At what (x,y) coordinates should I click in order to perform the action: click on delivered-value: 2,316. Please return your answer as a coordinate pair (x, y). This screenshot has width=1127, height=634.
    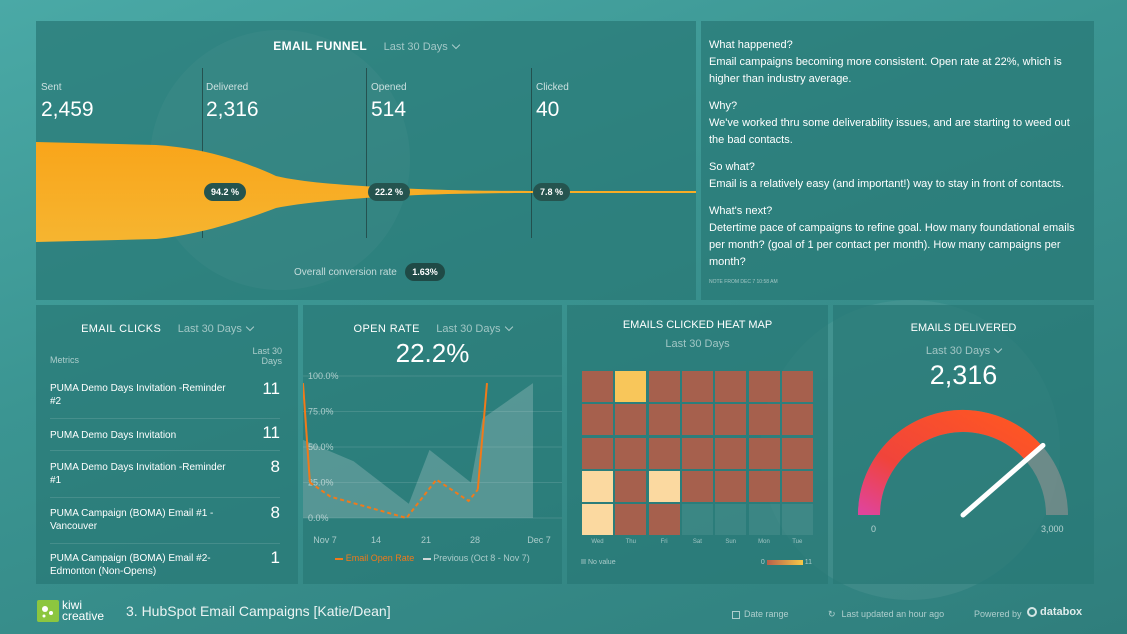
    Looking at the image, I should click on (963, 375).